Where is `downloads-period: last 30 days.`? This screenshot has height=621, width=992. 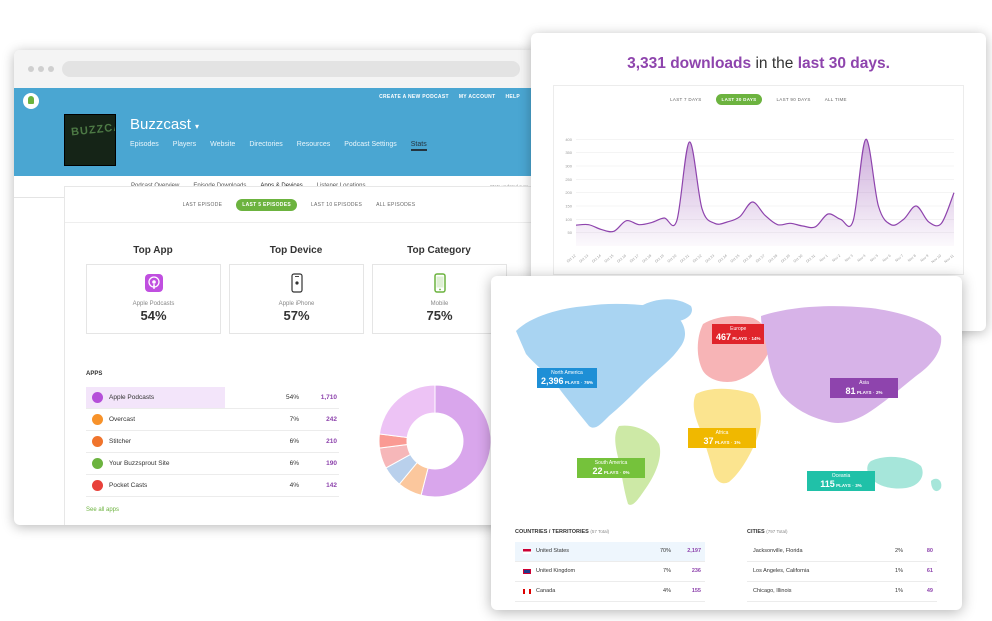
downloads-period: last 30 days. is located at coordinates (843, 63).